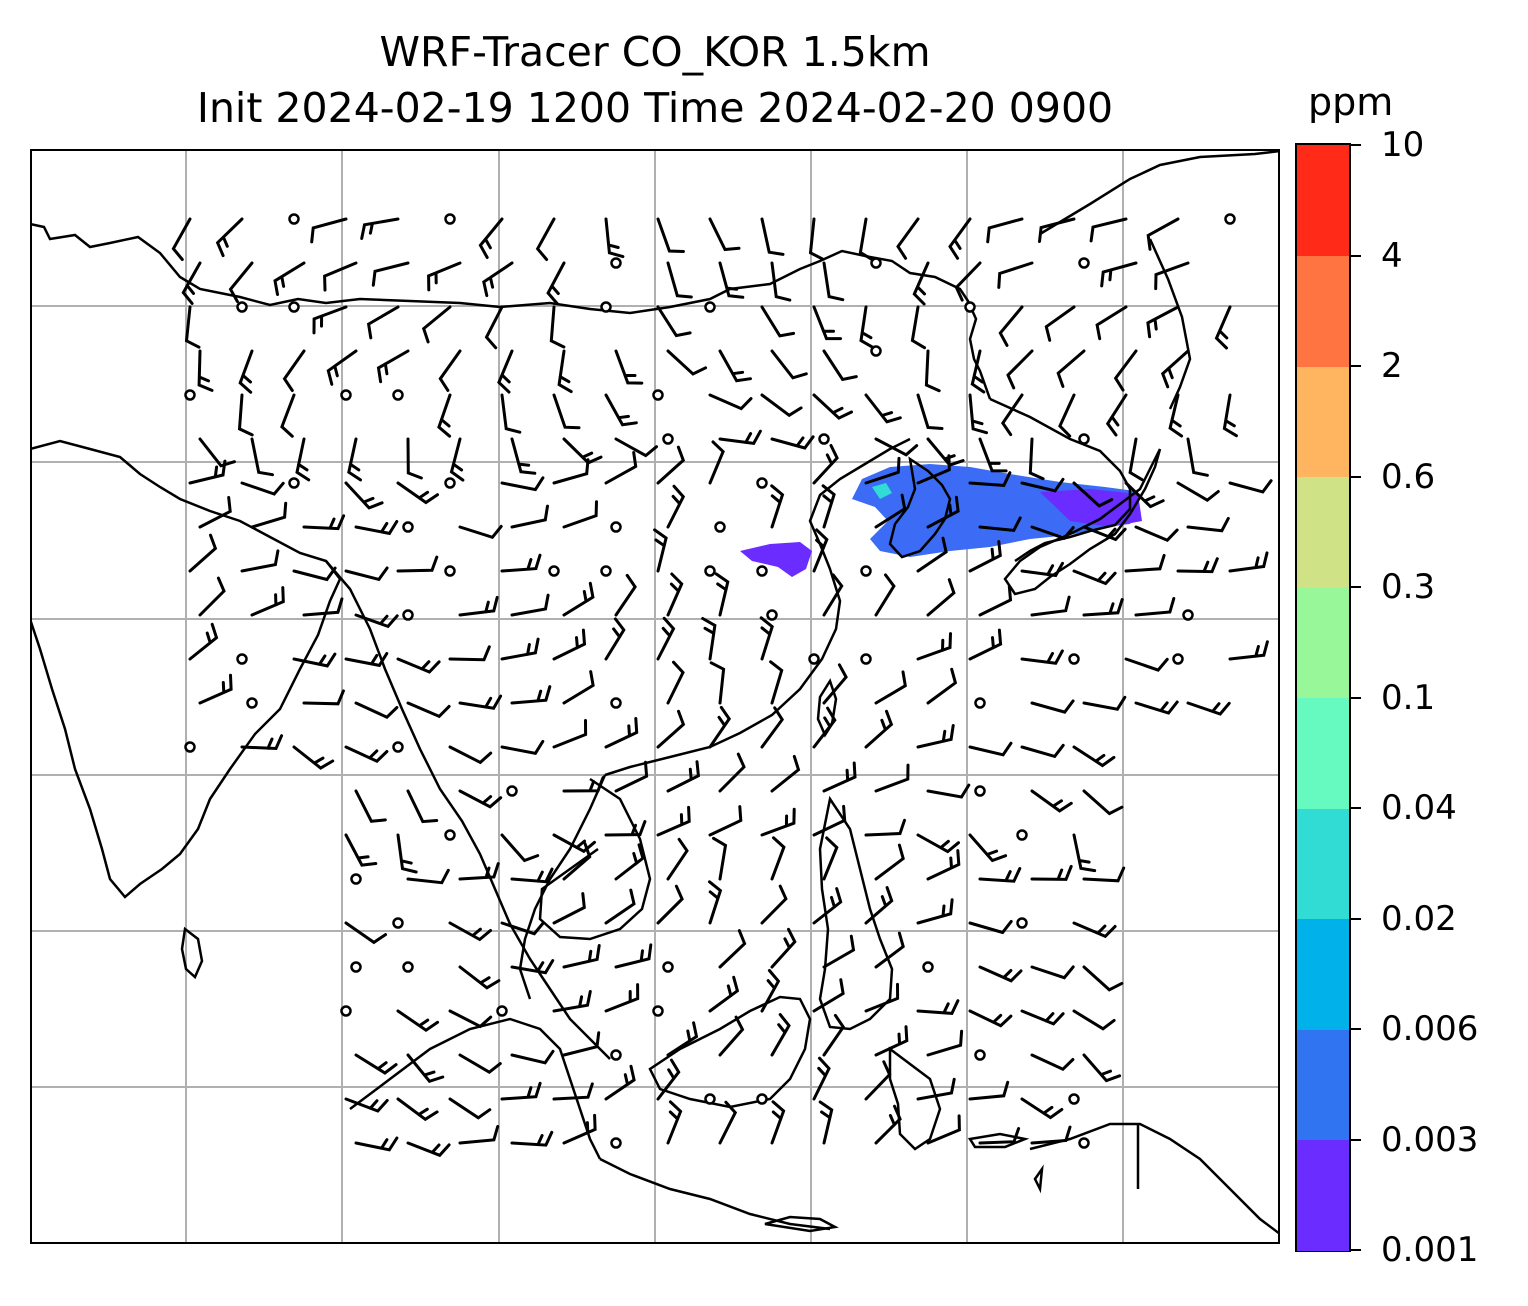  Describe the element at coordinates (1351, 102) in the screenshot. I see `colorbar-unit: ppm` at that location.